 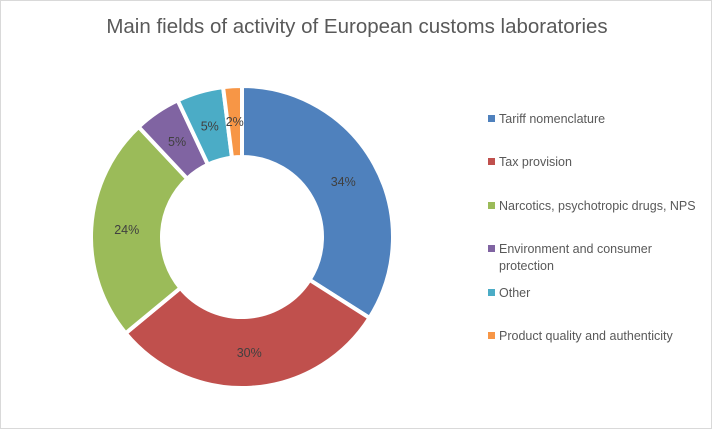 I want to click on legend-item-other: Other, so click(x=595, y=293).